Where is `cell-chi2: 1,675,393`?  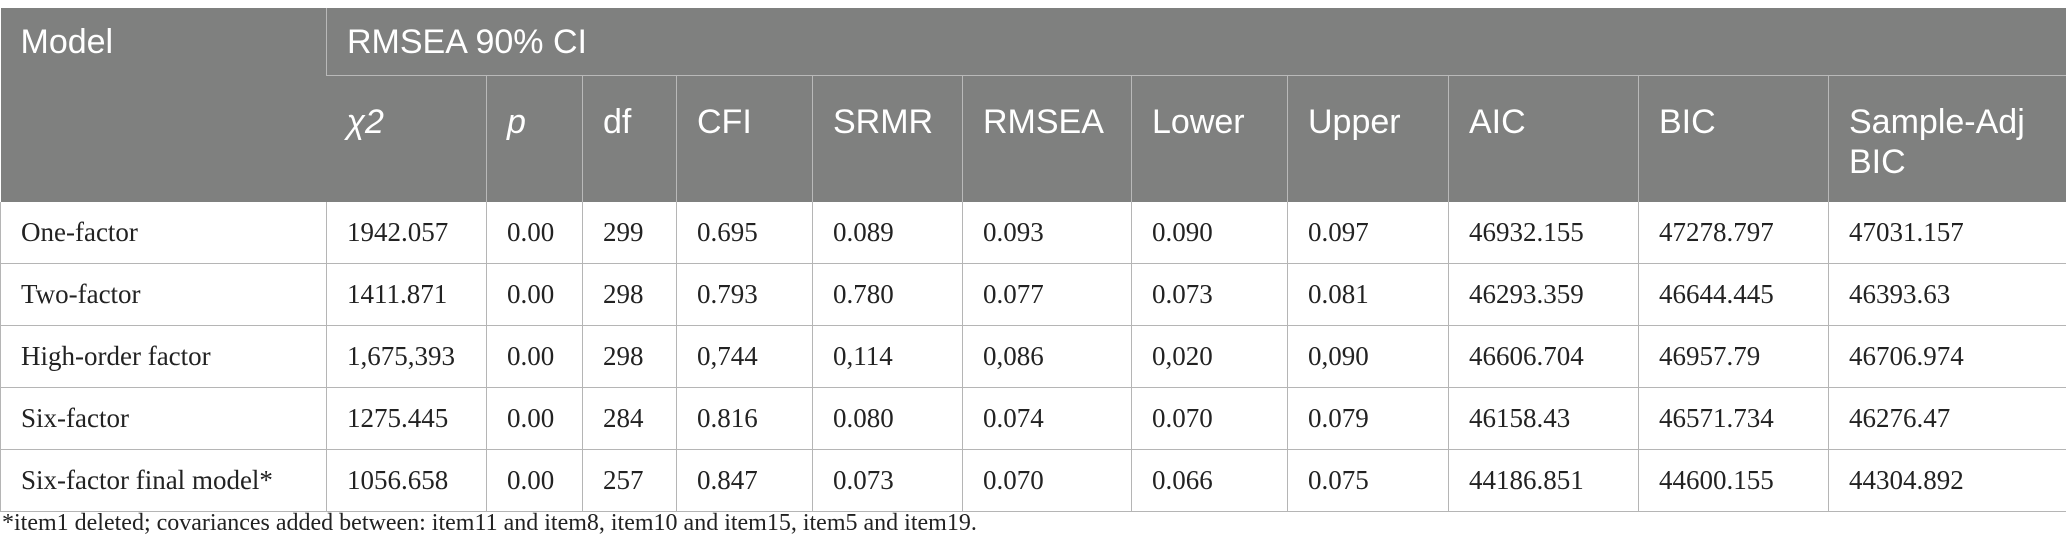
cell-chi2: 1,675,393 is located at coordinates (406, 356).